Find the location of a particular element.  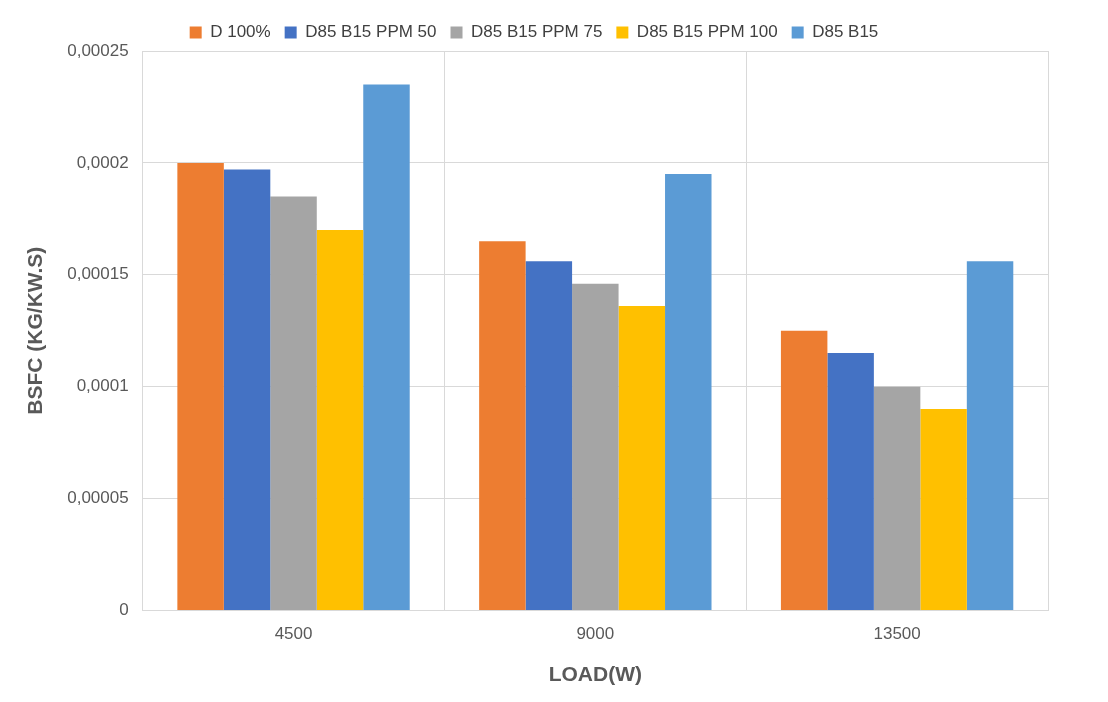

legend-label: D85 B15 PPM 100 is located at coordinates (707, 32).